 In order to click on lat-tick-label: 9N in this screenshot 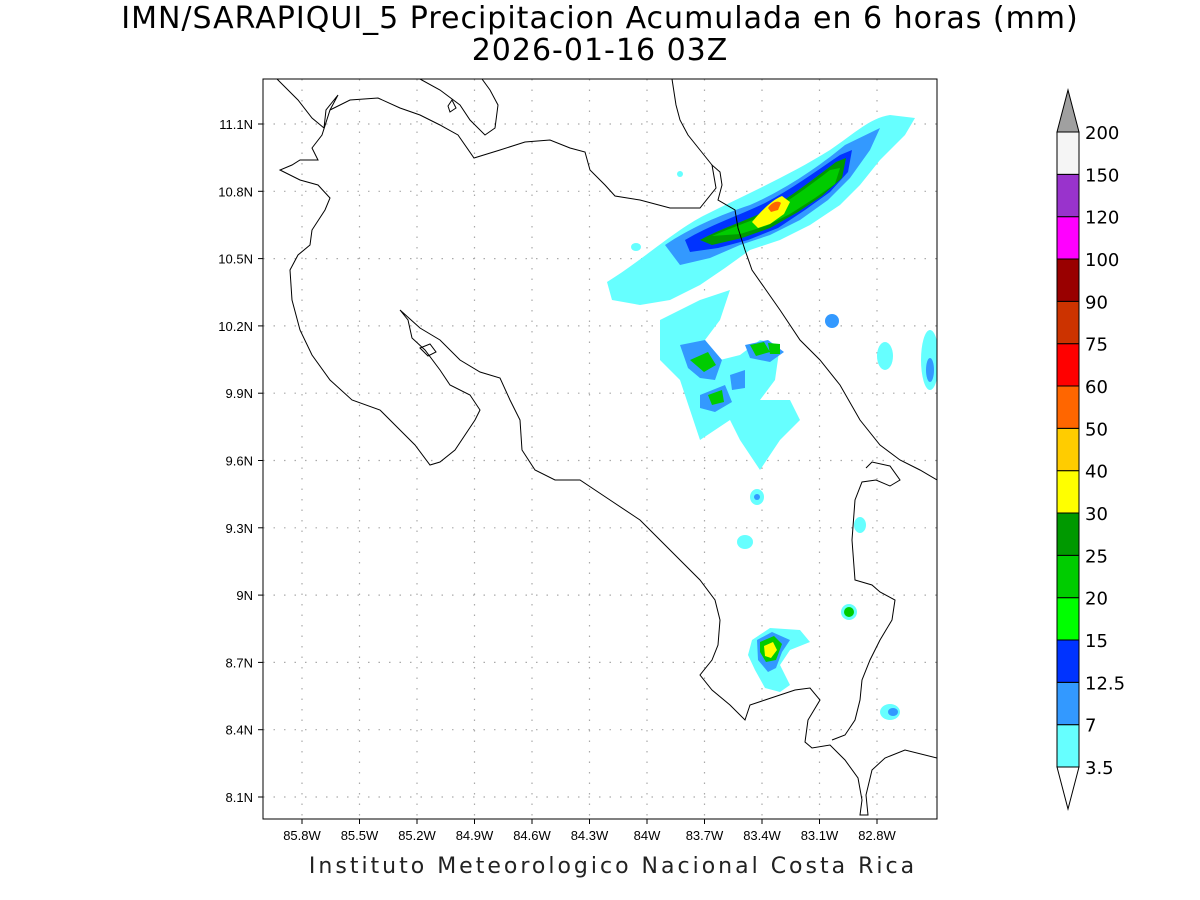, I will do `click(244, 595)`.